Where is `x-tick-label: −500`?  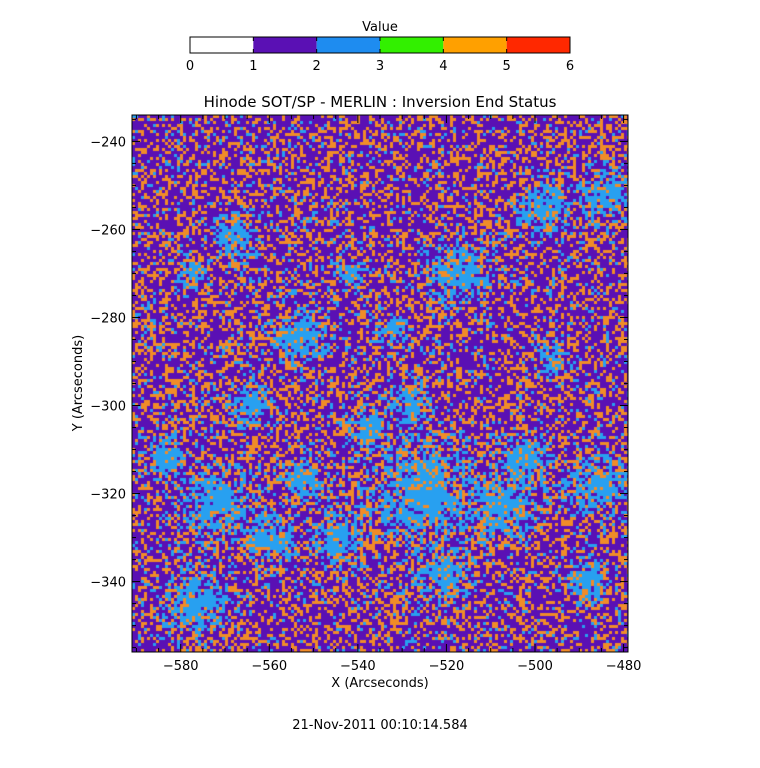 x-tick-label: −500 is located at coordinates (535, 666).